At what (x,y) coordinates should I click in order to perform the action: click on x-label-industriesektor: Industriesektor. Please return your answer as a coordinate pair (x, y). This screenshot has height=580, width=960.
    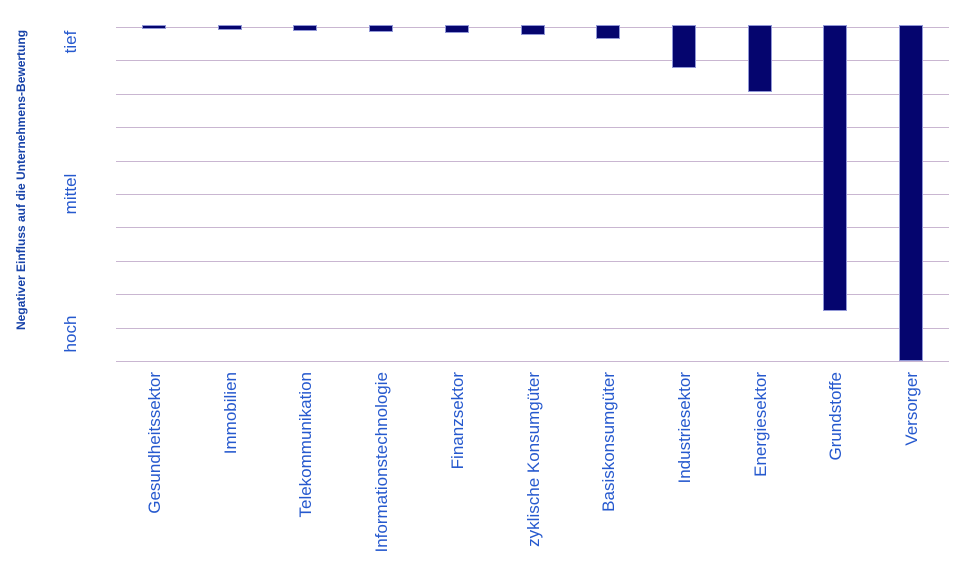
    Looking at the image, I should click on (684, 428).